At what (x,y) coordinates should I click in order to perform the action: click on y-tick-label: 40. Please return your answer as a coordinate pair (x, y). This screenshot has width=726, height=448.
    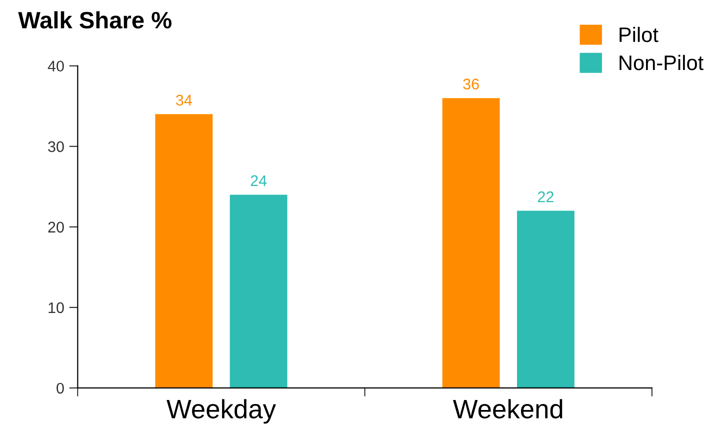
    Looking at the image, I should click on (56, 66).